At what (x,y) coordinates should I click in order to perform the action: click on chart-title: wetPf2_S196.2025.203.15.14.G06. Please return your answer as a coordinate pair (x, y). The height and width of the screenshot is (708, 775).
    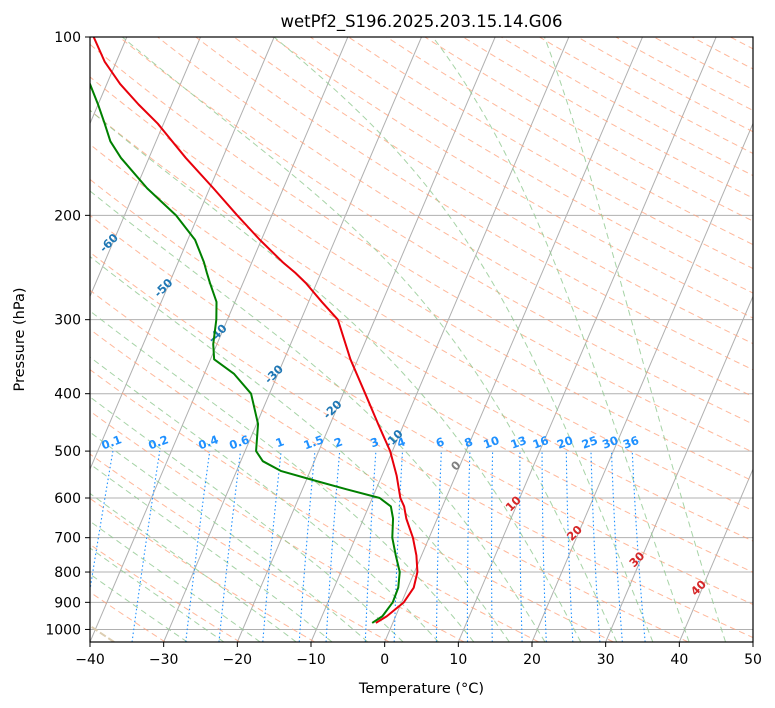
    Looking at the image, I should click on (421, 22).